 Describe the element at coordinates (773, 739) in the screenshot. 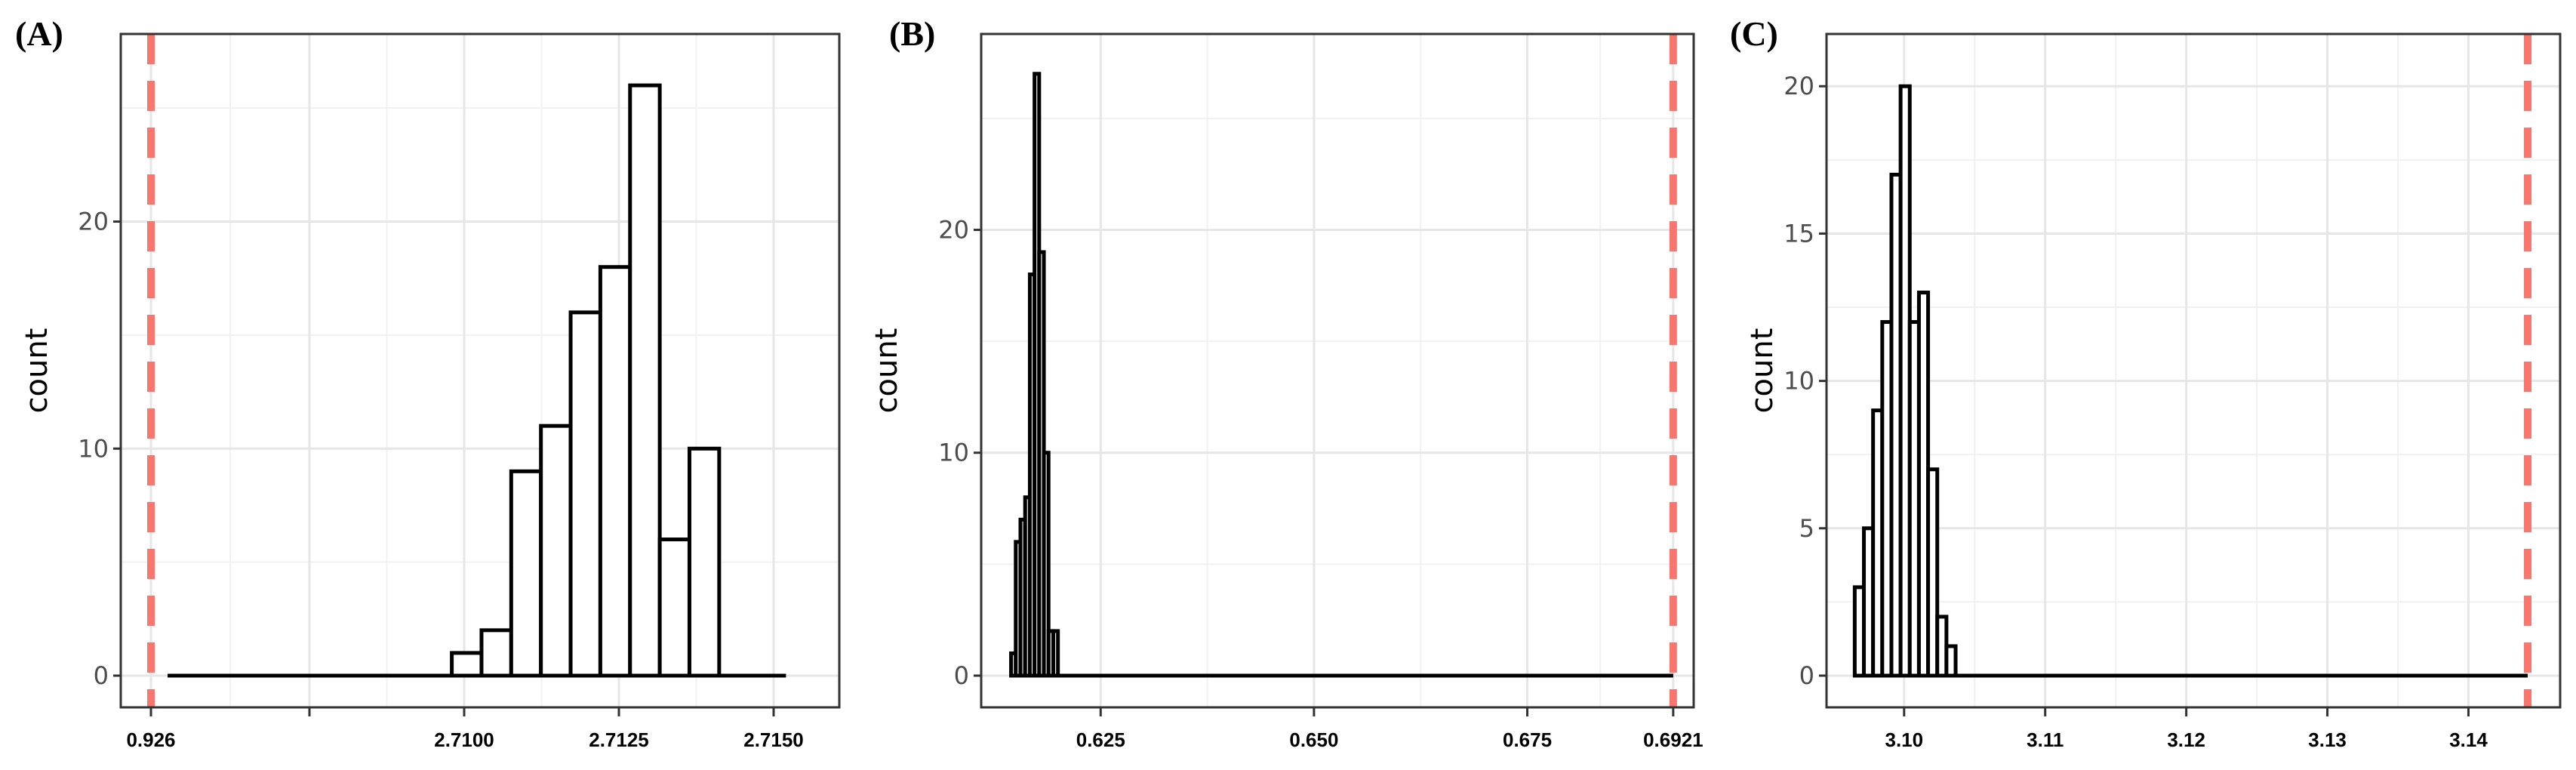

I see `x-tick-label: 2.7150` at that location.